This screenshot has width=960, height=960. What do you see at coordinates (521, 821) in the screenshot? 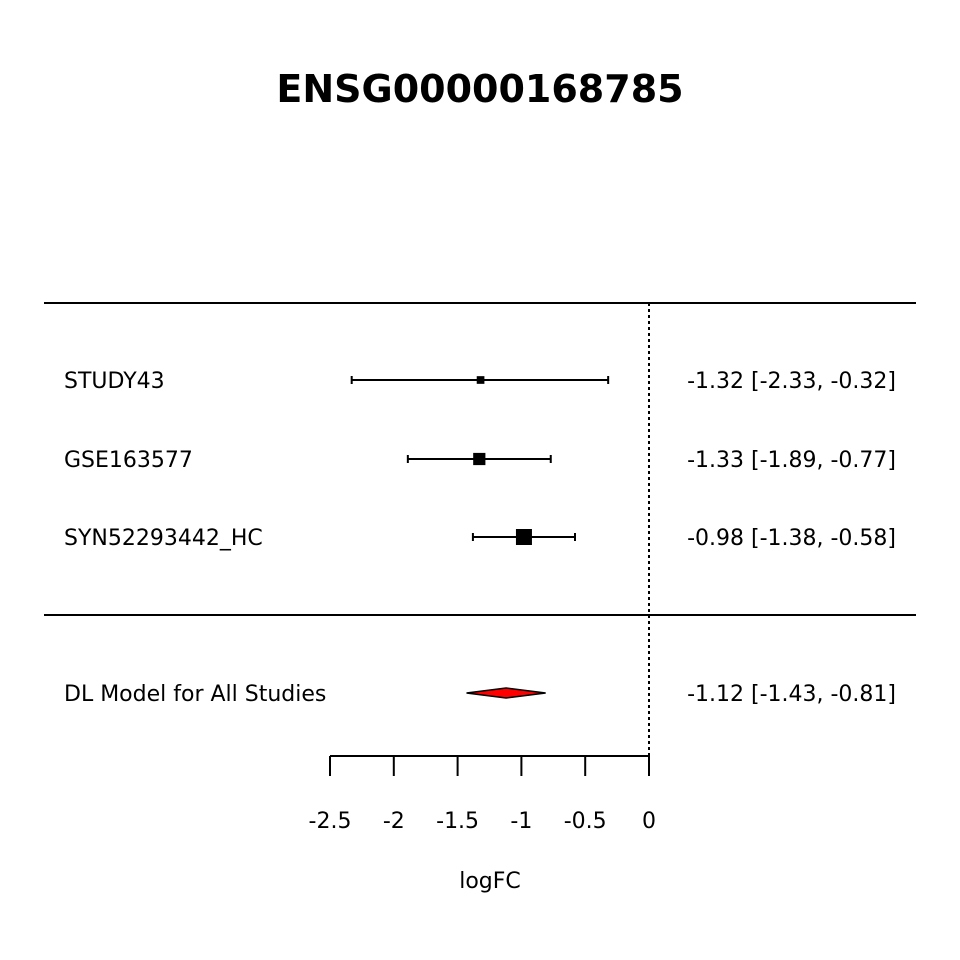
I see `x-tick-label: -1` at bounding box center [521, 821].